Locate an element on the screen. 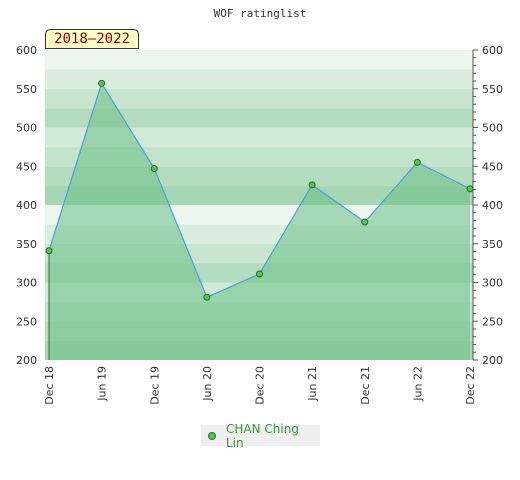  y-tick-label-right: 450 is located at coordinates (492, 166).